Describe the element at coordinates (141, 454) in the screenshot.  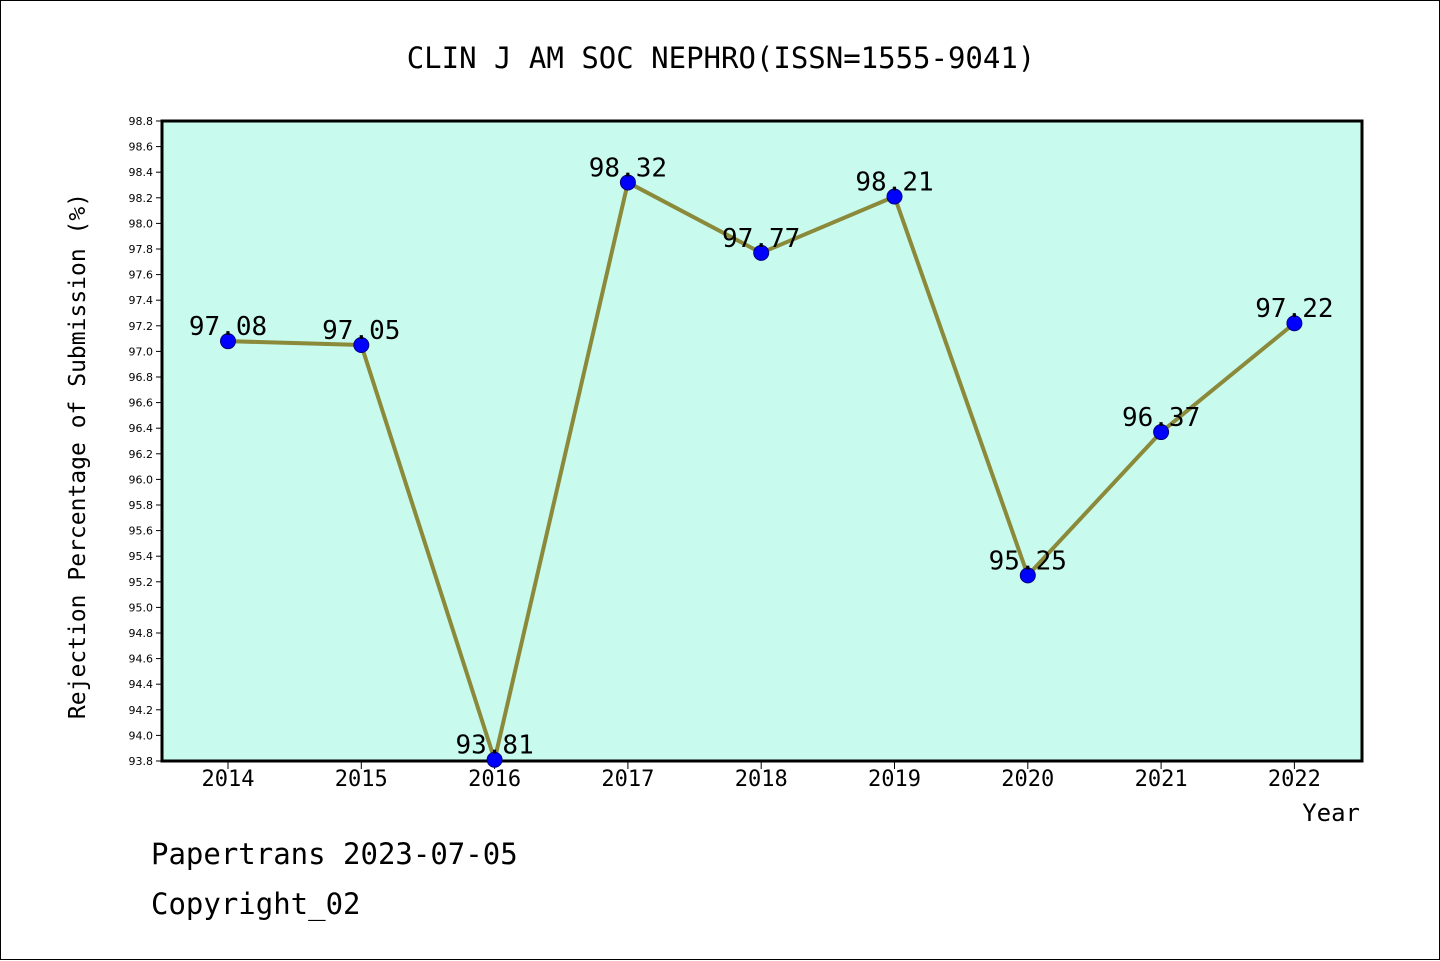
I see `y-tick-label: 96.2` at that location.